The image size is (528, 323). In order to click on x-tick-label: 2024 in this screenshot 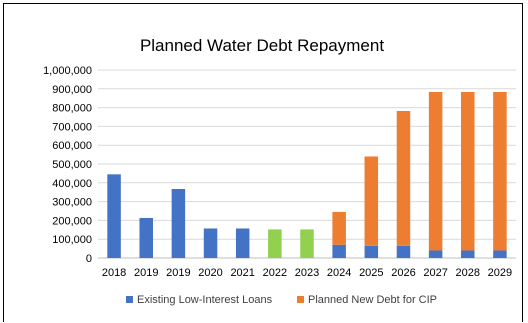, I will do `click(339, 273)`.